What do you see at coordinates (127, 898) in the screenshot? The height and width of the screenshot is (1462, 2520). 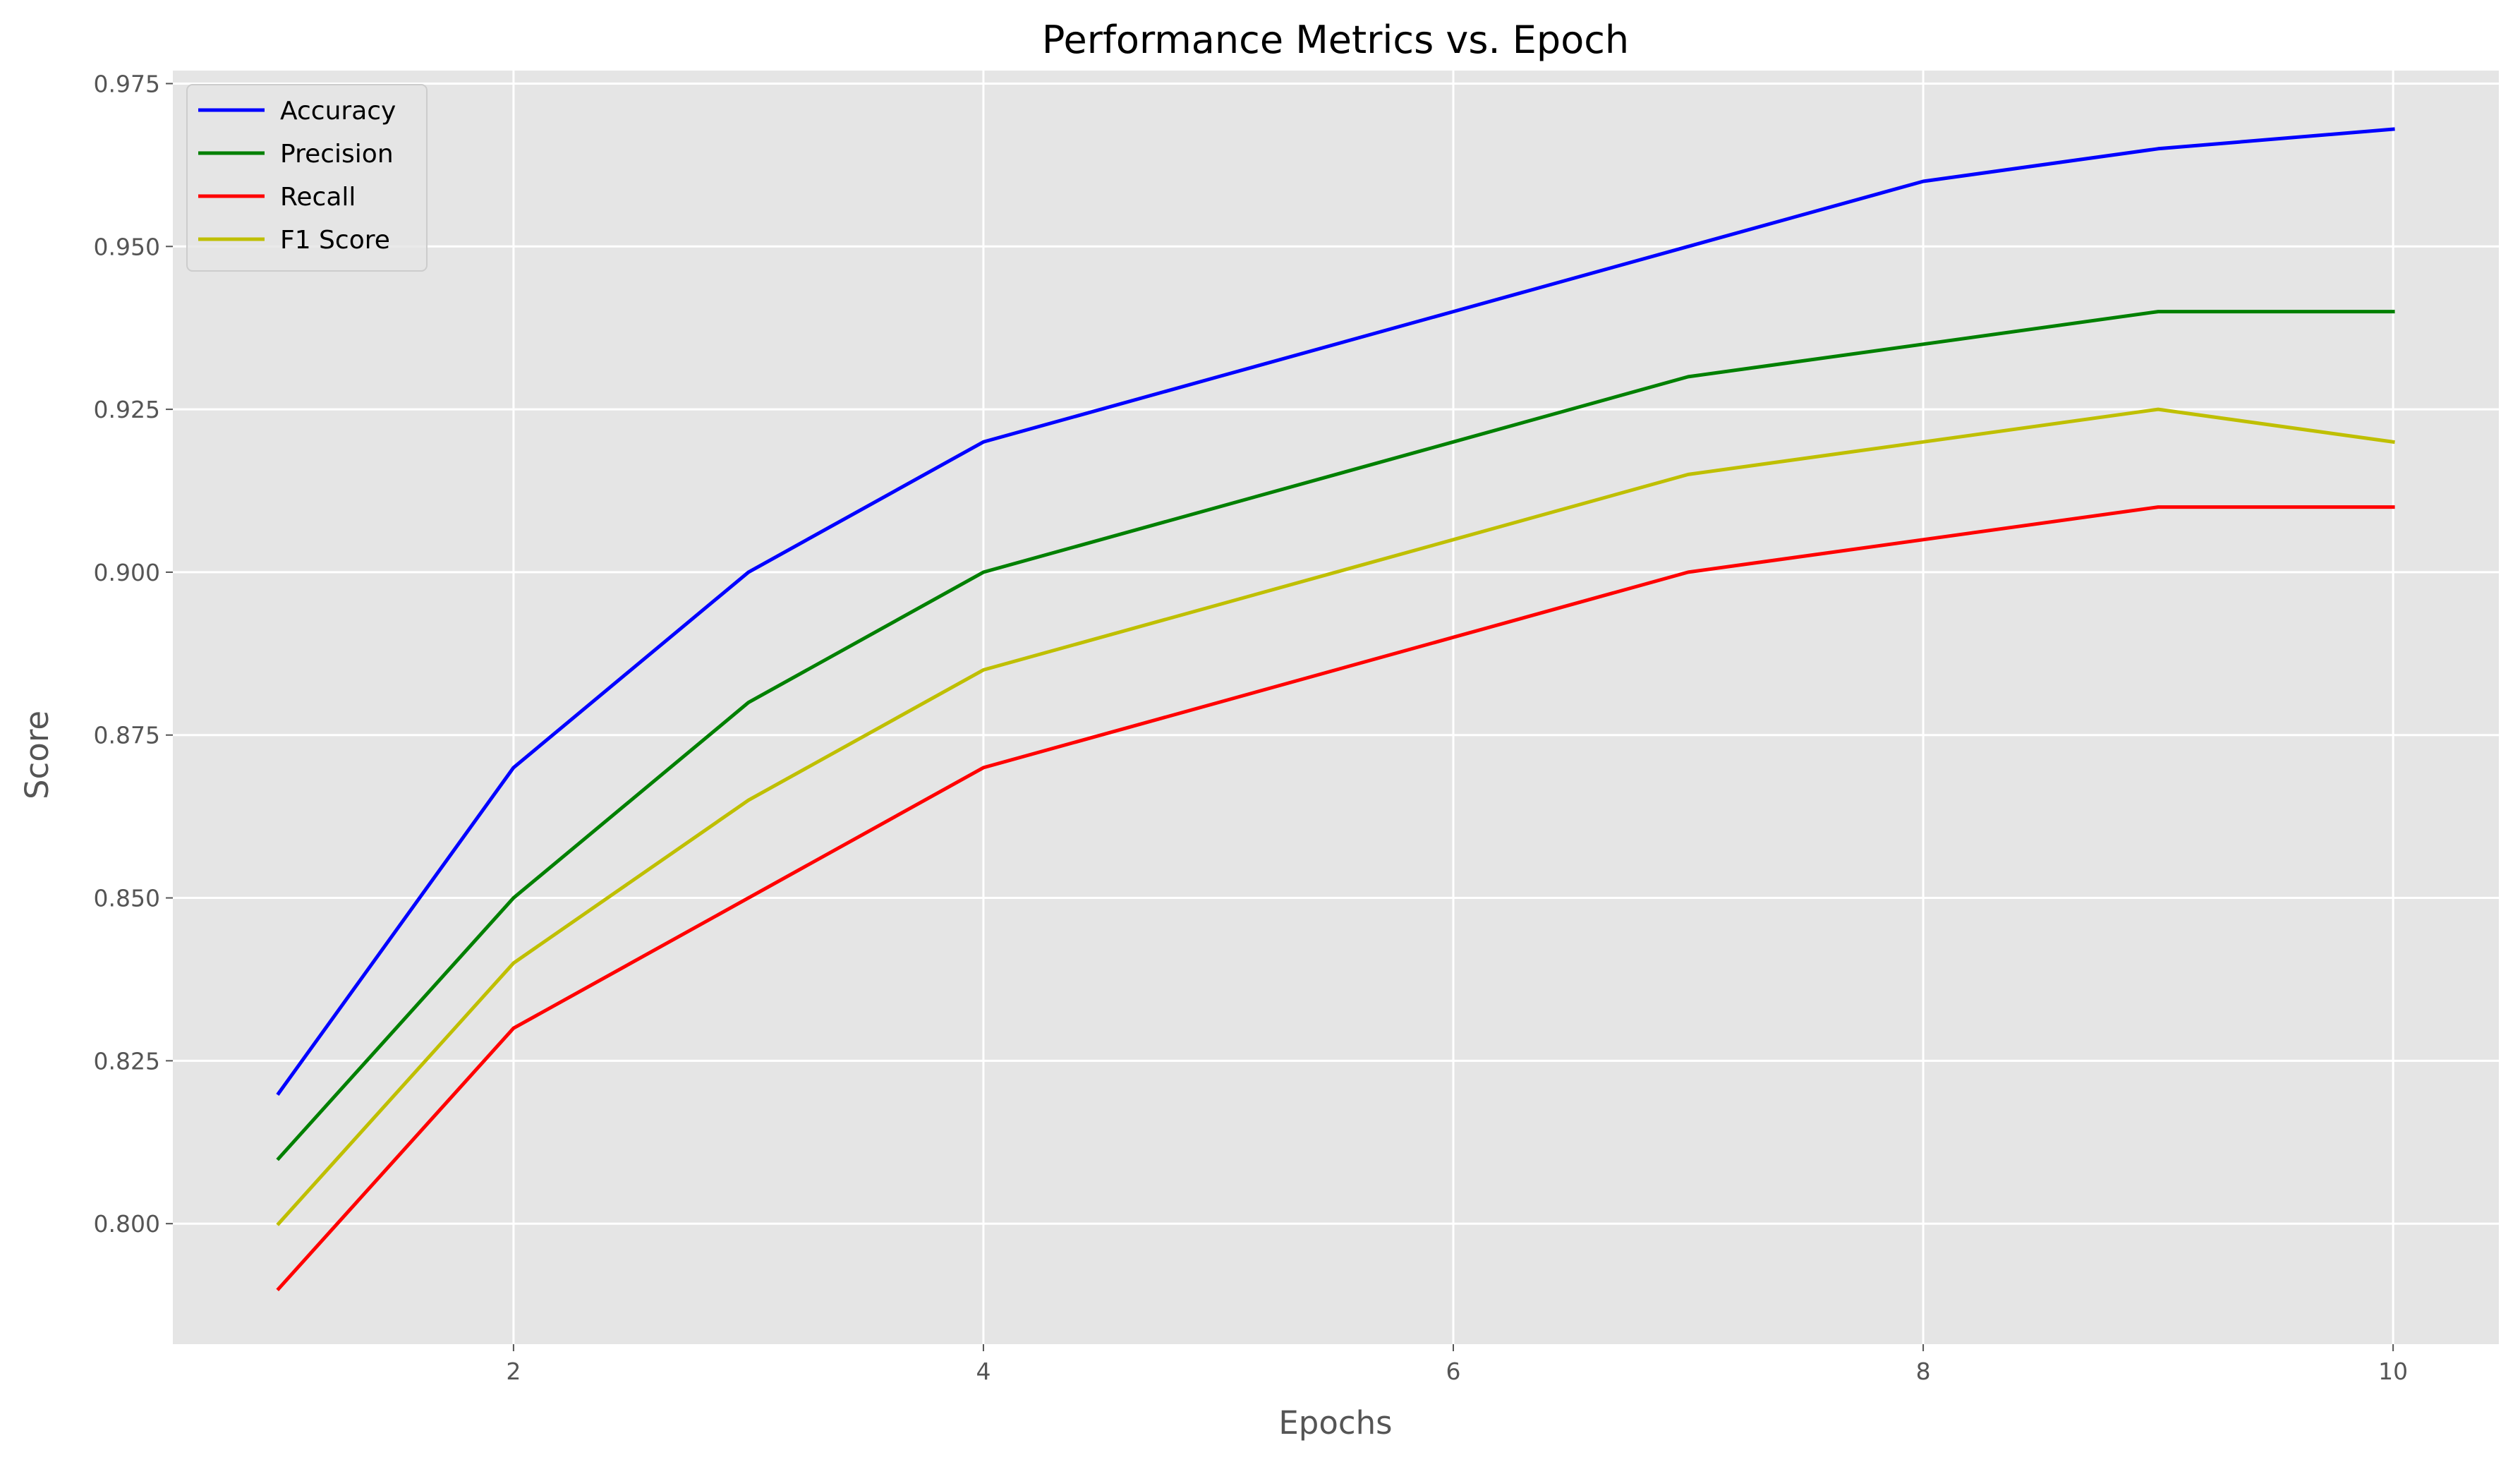 I see `y-tick-label: 0.850` at bounding box center [127, 898].